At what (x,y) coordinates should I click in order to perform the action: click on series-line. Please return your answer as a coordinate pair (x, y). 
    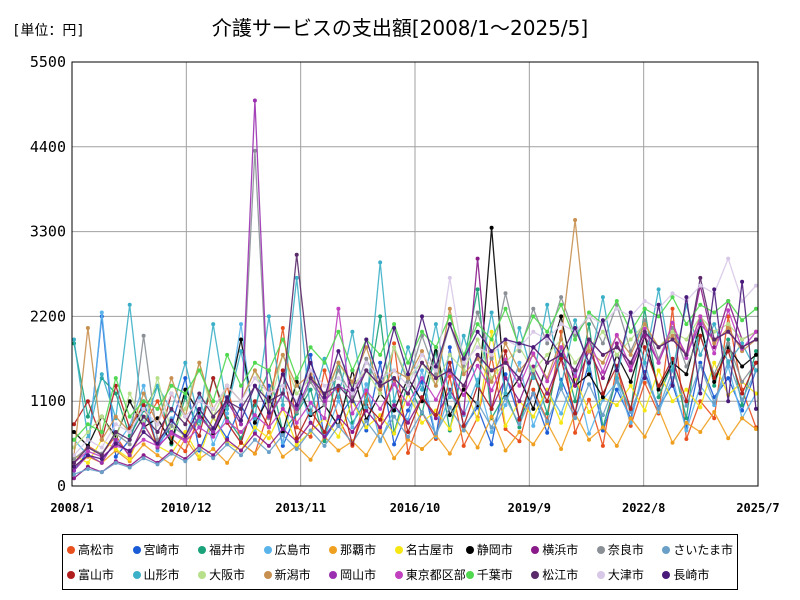
    Looking at the image, I should click on (415, 437).